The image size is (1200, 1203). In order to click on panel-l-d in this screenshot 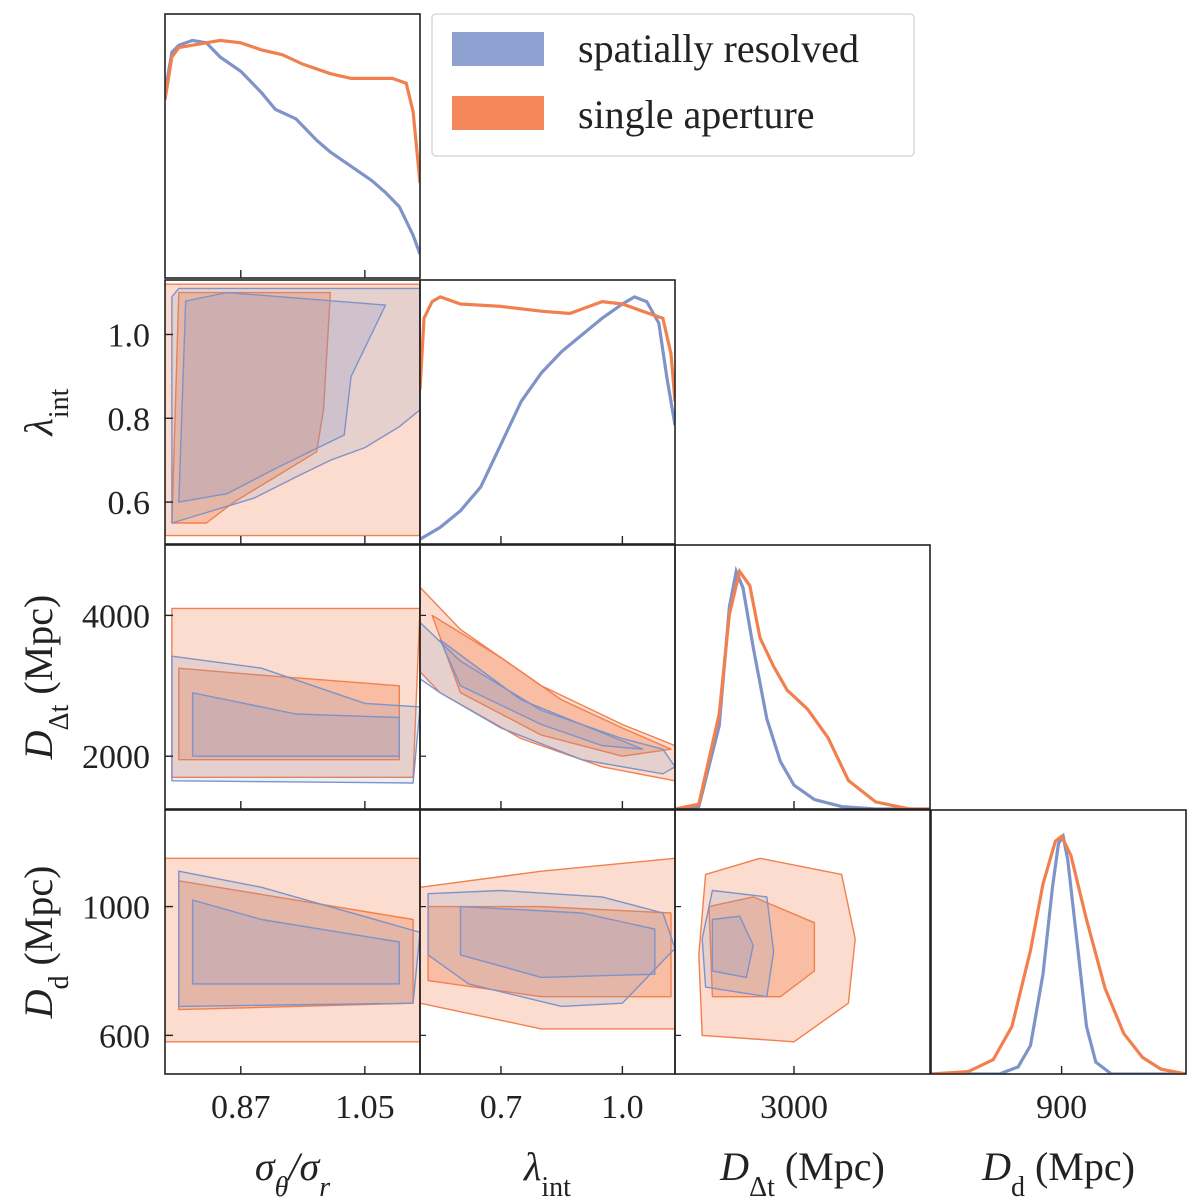, I will do `click(547, 942)`.